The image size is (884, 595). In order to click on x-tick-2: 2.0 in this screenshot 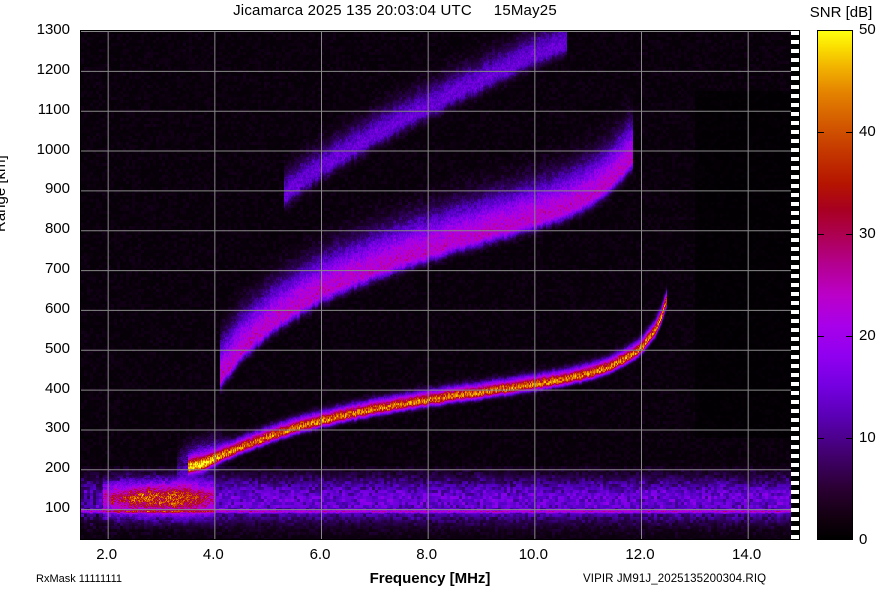, I will do `click(107, 554)`.